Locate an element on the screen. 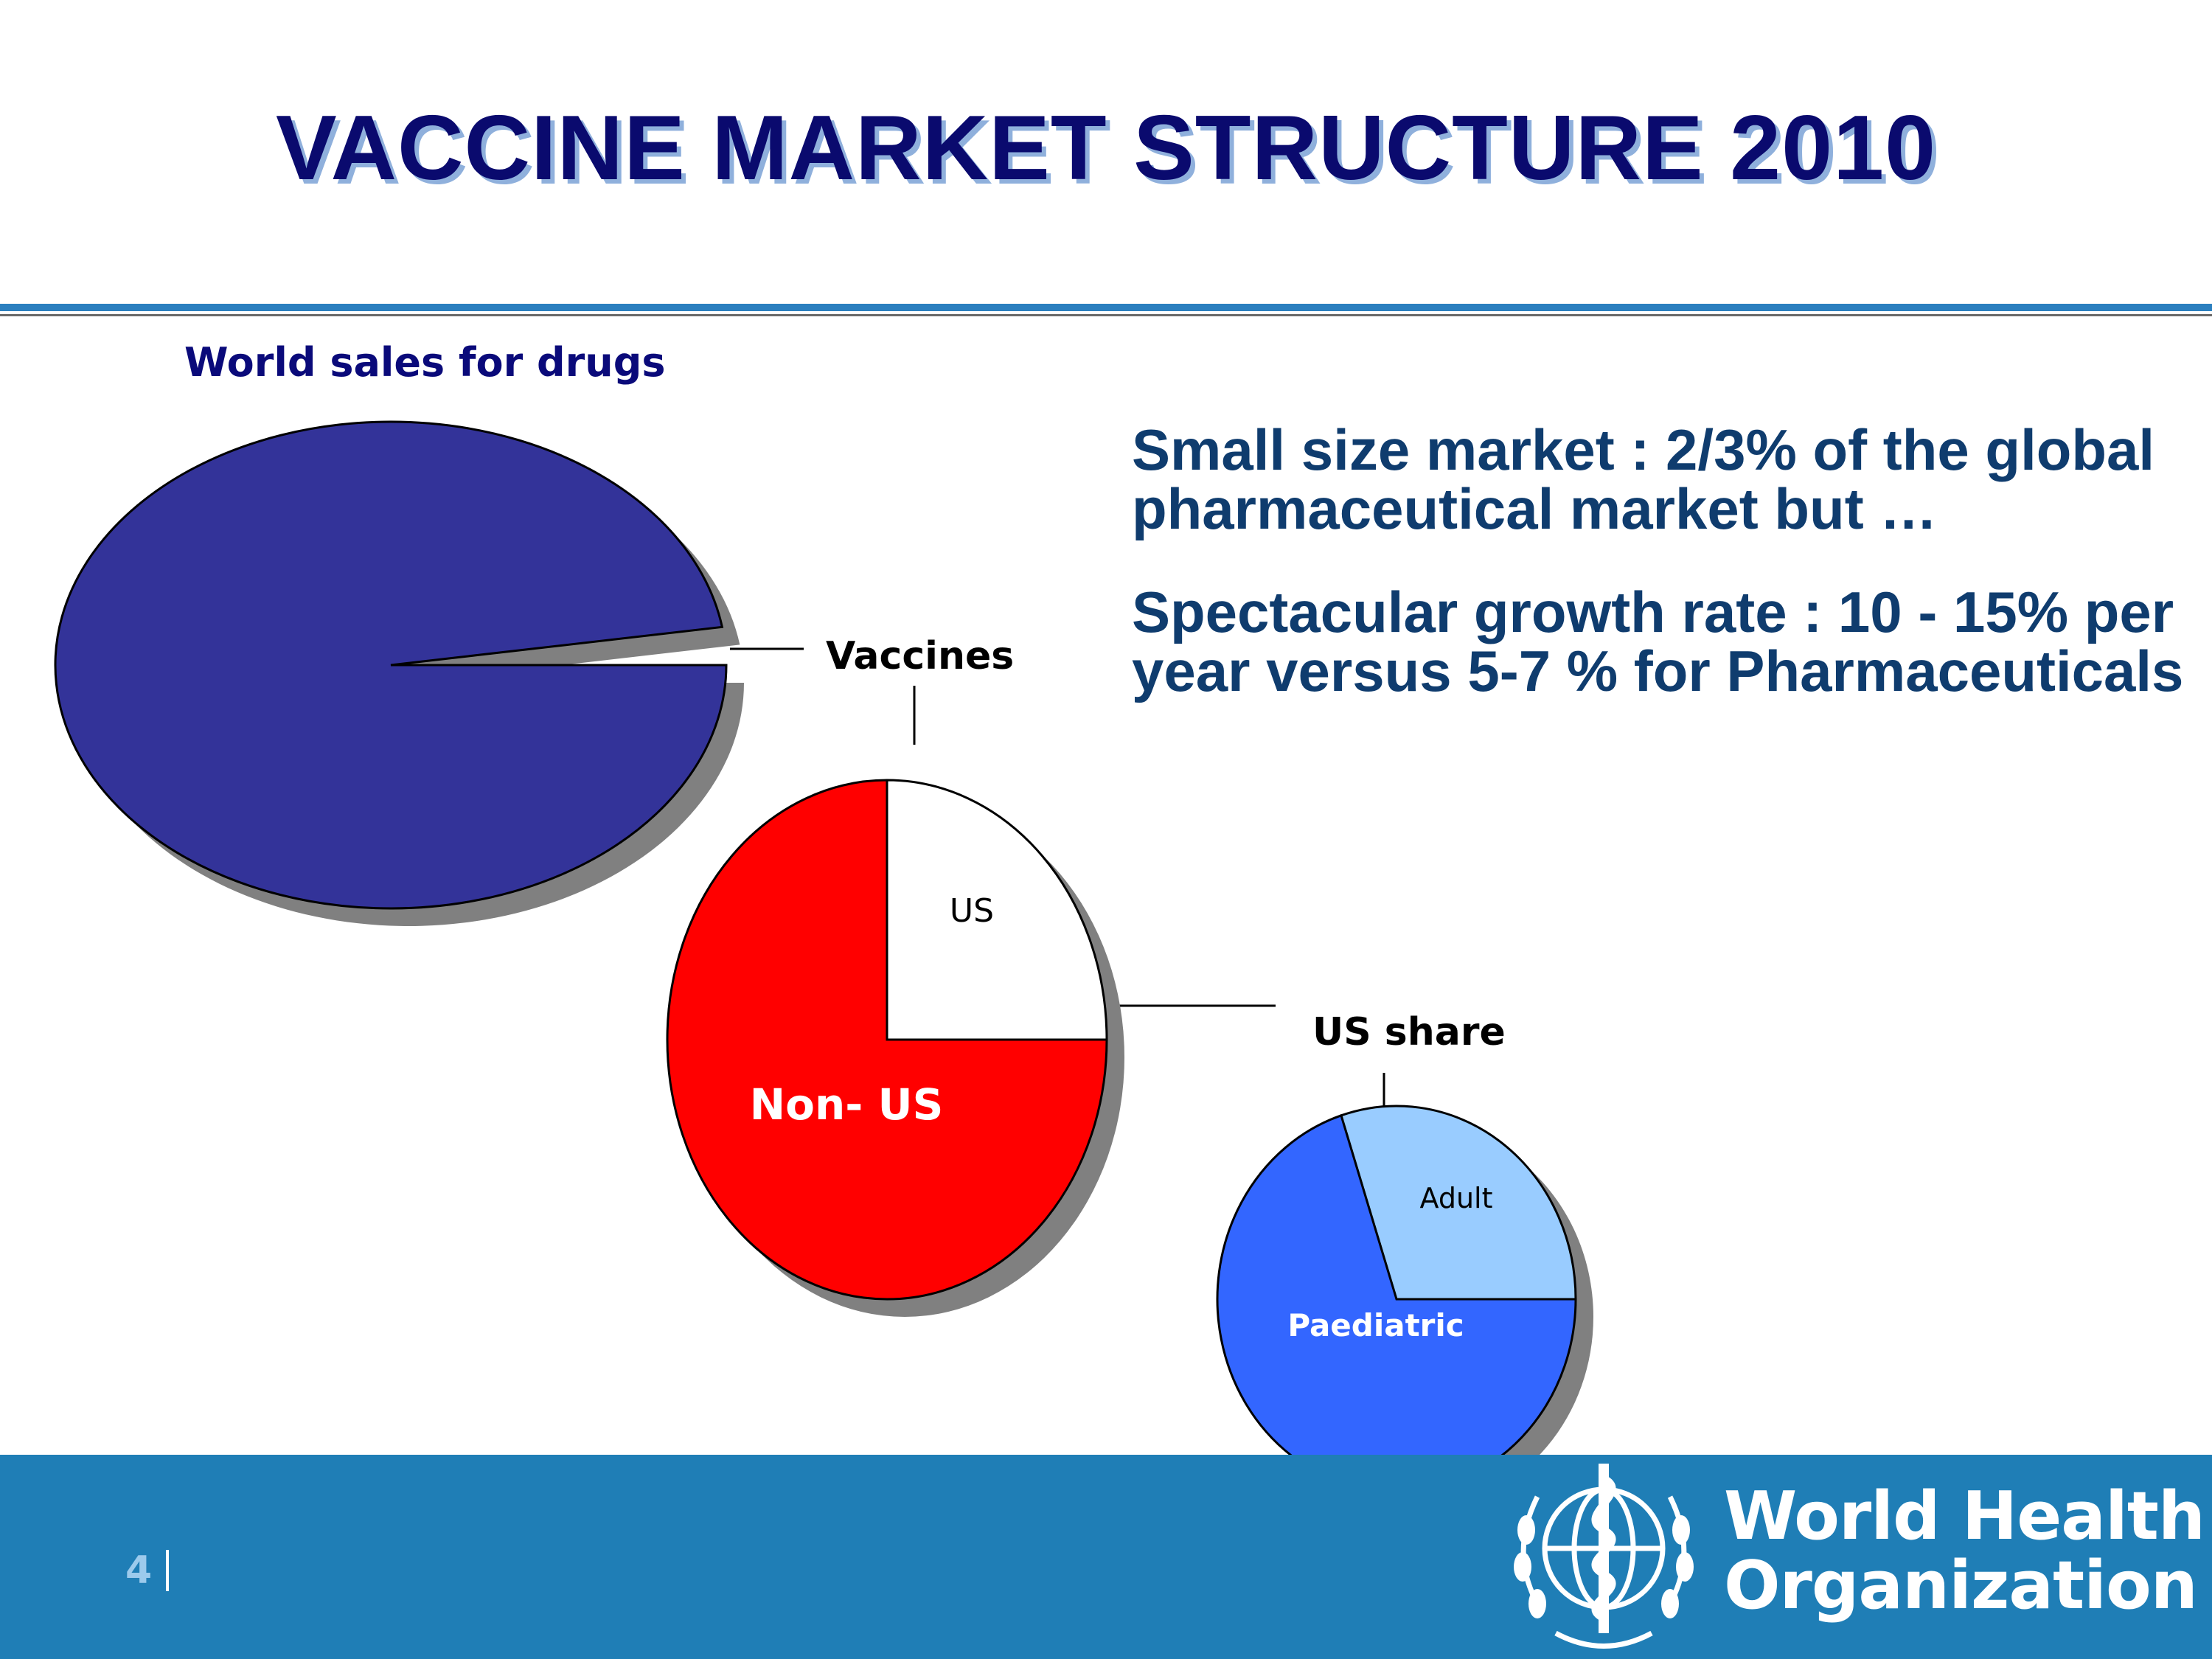  pie-us: Adult Paediatric is located at coordinates (1404, 1308).